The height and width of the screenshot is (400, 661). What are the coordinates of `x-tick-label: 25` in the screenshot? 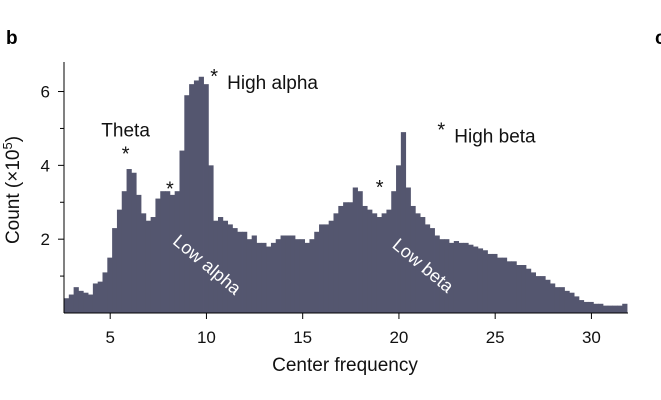 It's located at (495, 337).